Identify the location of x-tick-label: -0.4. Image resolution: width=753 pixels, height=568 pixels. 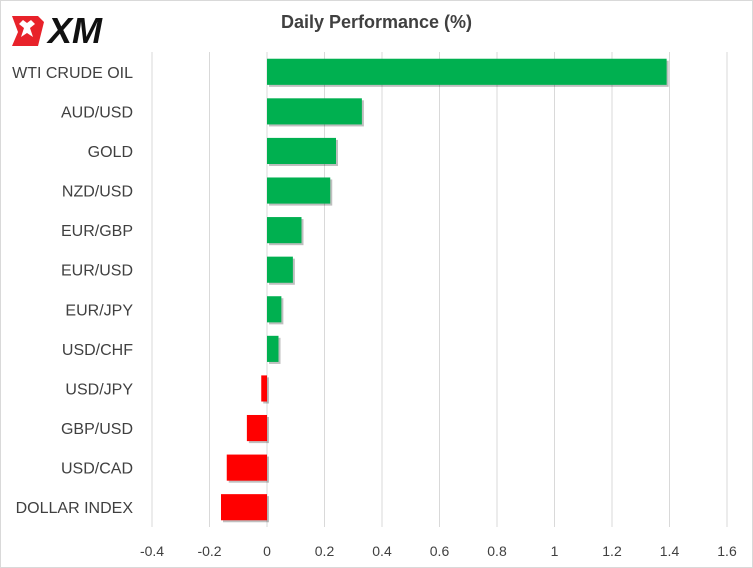
(152, 551).